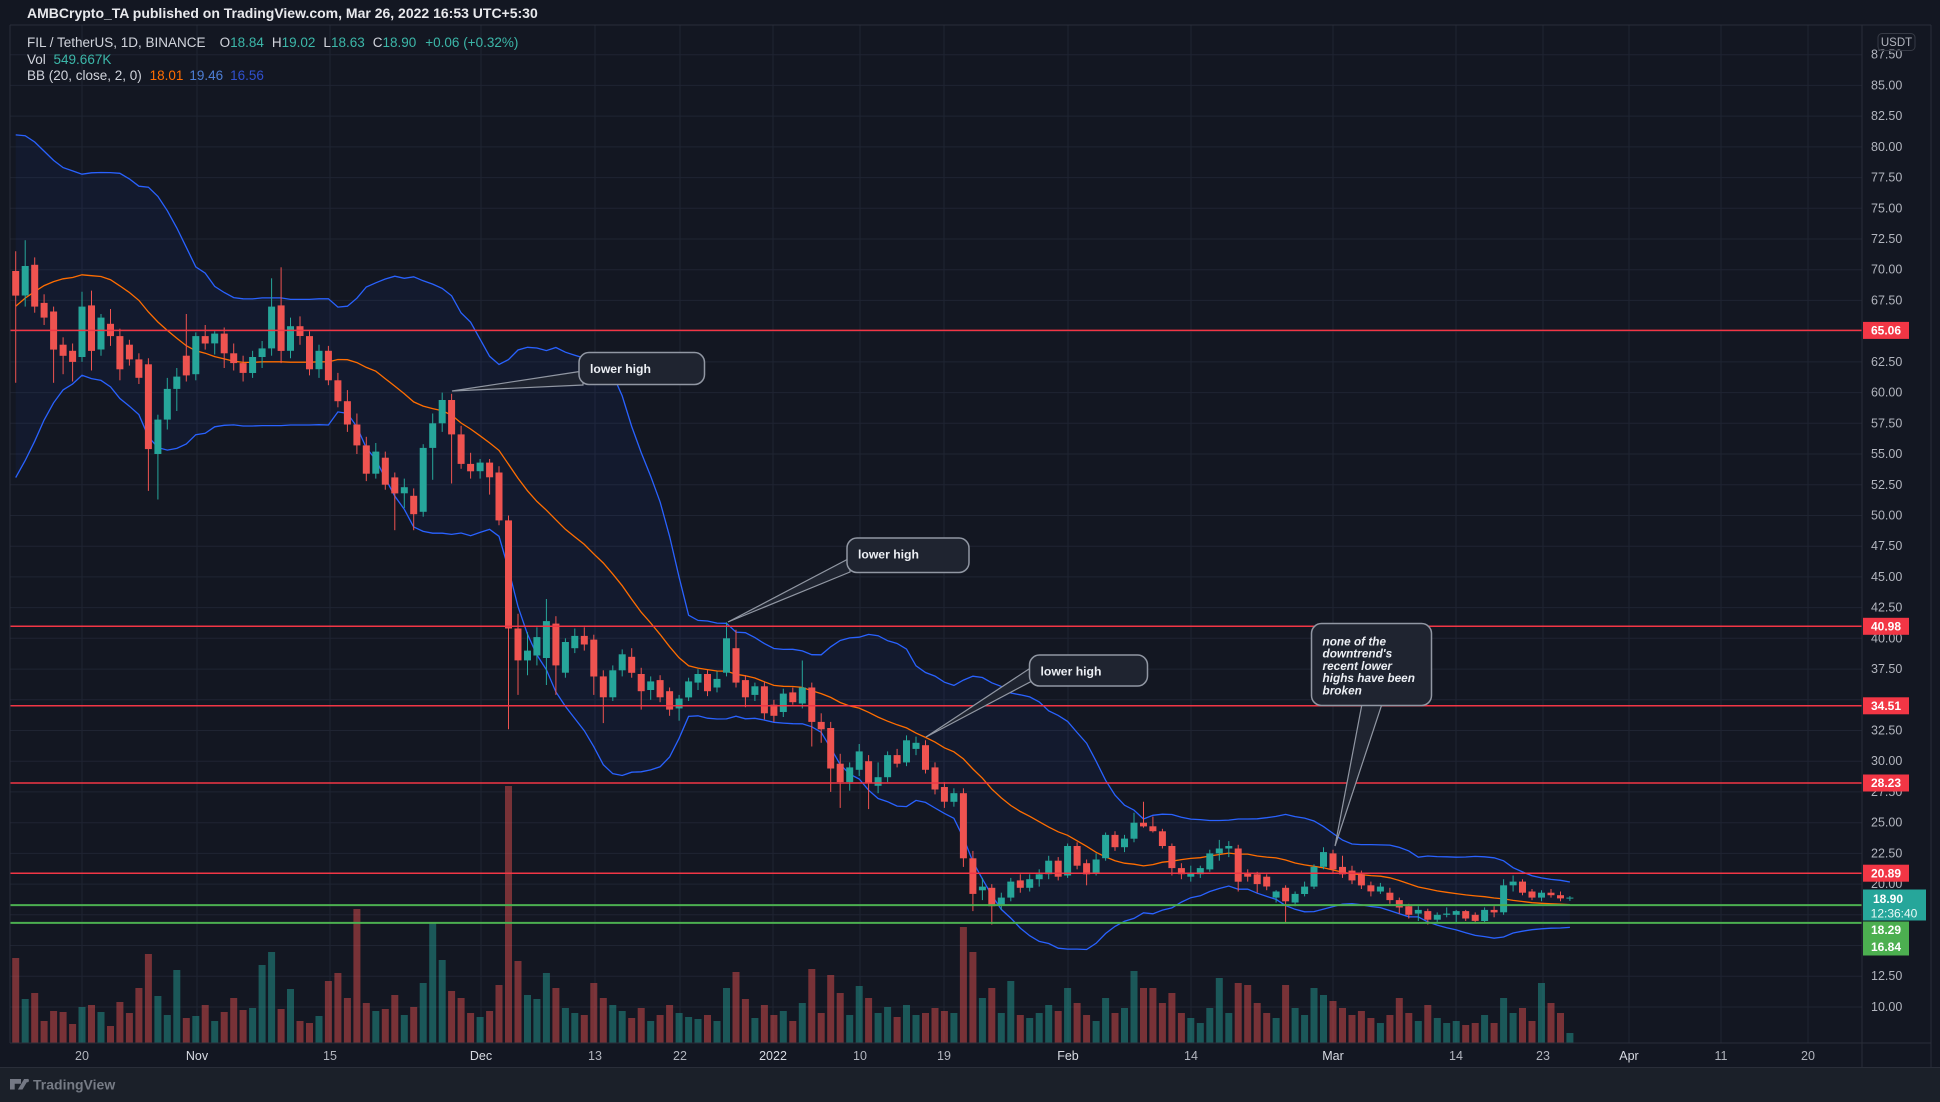  Describe the element at coordinates (1886, 362) in the screenshot. I see `svg-text: 62.50` at that location.